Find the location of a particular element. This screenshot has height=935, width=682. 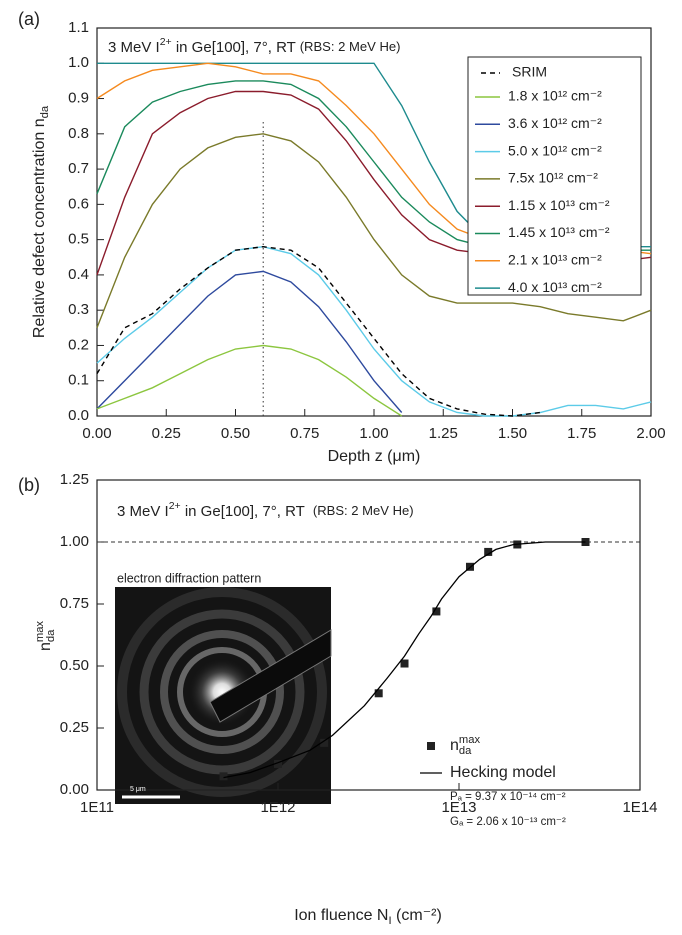

y-axis-label: ndamax is located at coordinates (45, 636).